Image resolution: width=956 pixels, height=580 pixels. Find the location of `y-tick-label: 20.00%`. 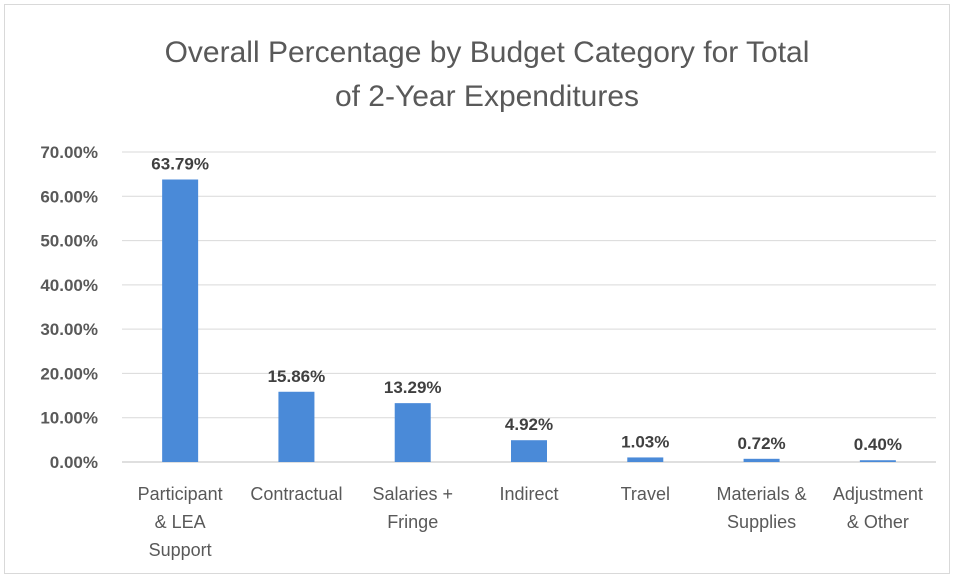

y-tick-label: 20.00% is located at coordinates (69, 373).